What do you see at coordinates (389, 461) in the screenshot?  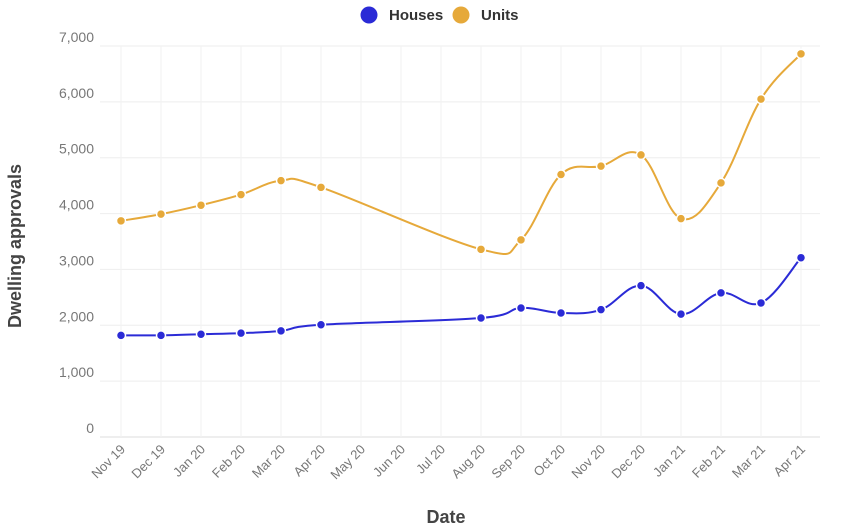 I see `x-tick-label: Jun 20` at bounding box center [389, 461].